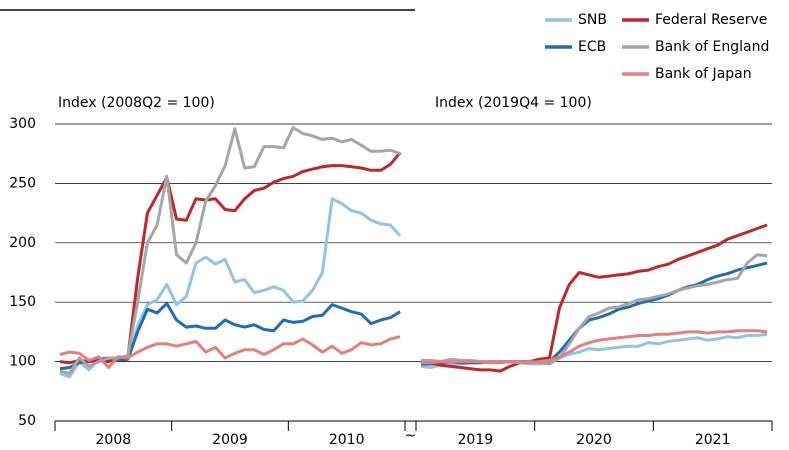  What do you see at coordinates (347, 440) in the screenshot?
I see `x-tick-label: 2010` at bounding box center [347, 440].